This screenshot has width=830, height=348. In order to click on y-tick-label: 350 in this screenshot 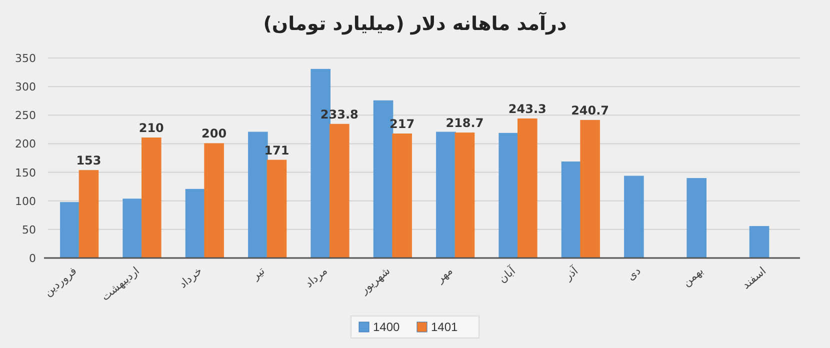, I will do `click(25, 58)`.